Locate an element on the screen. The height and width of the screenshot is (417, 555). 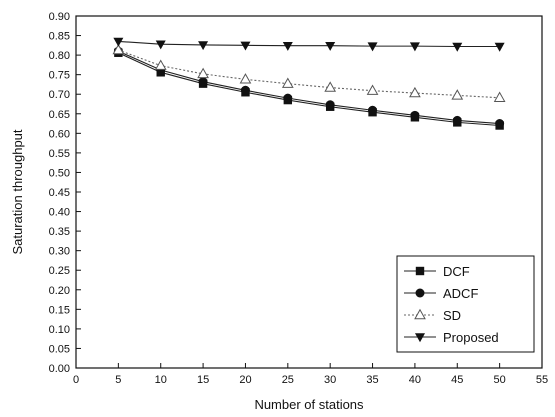
legend-marker-adcf is located at coordinates (420, 293).